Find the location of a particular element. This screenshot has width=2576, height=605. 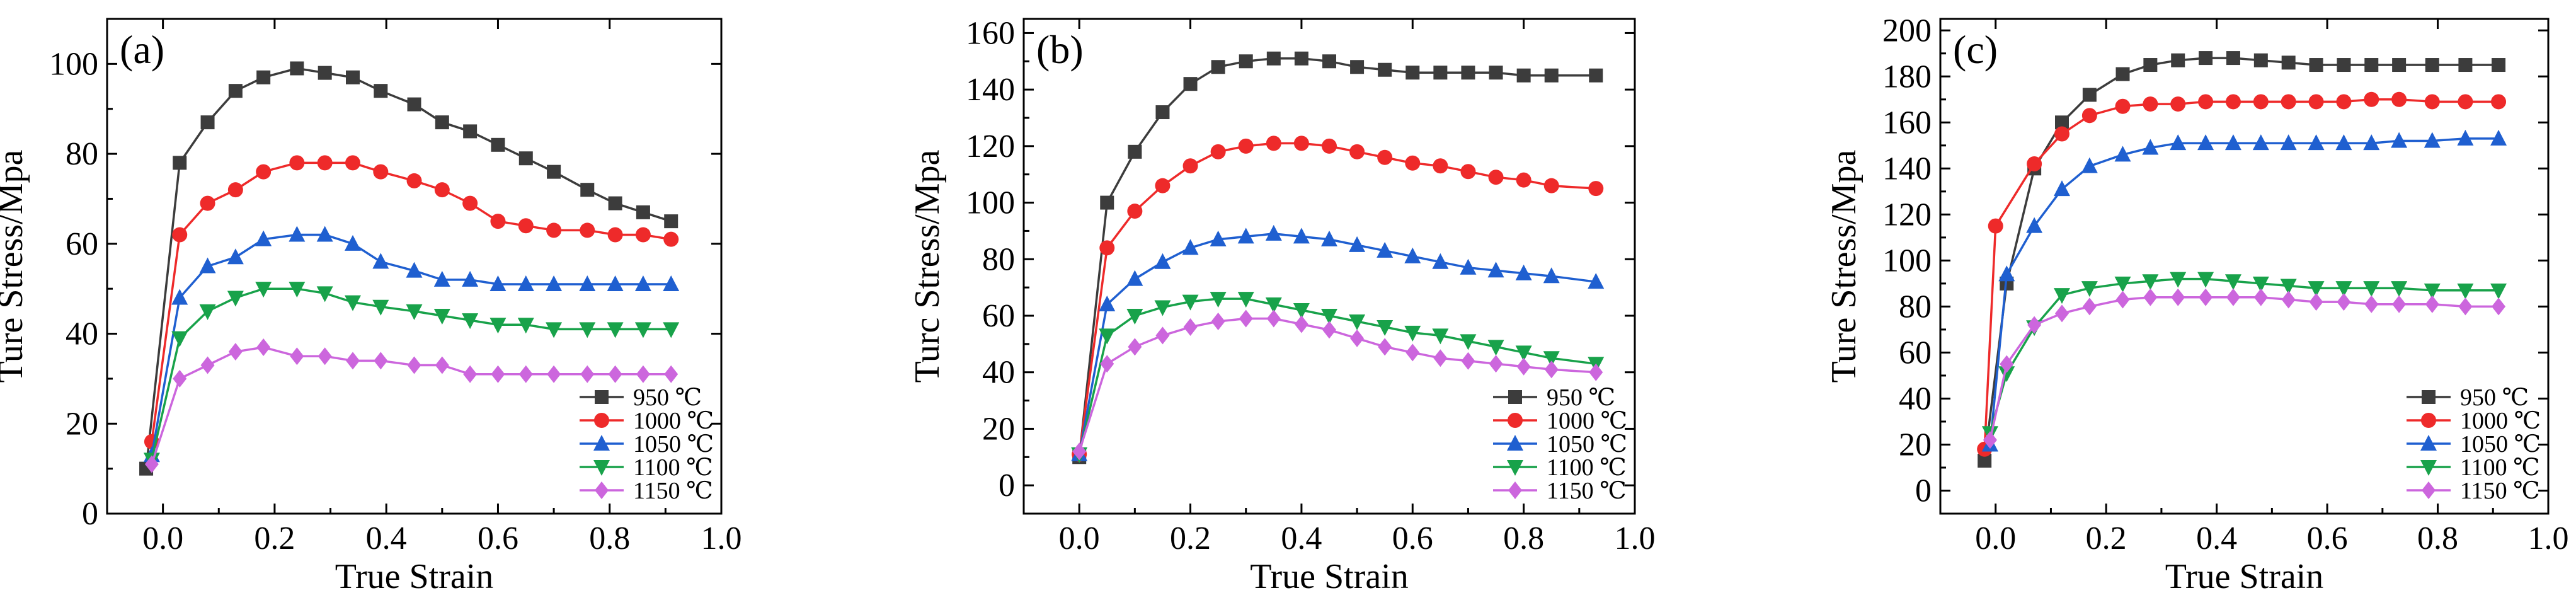

x-tick-label: 0.2 is located at coordinates (2106, 539).